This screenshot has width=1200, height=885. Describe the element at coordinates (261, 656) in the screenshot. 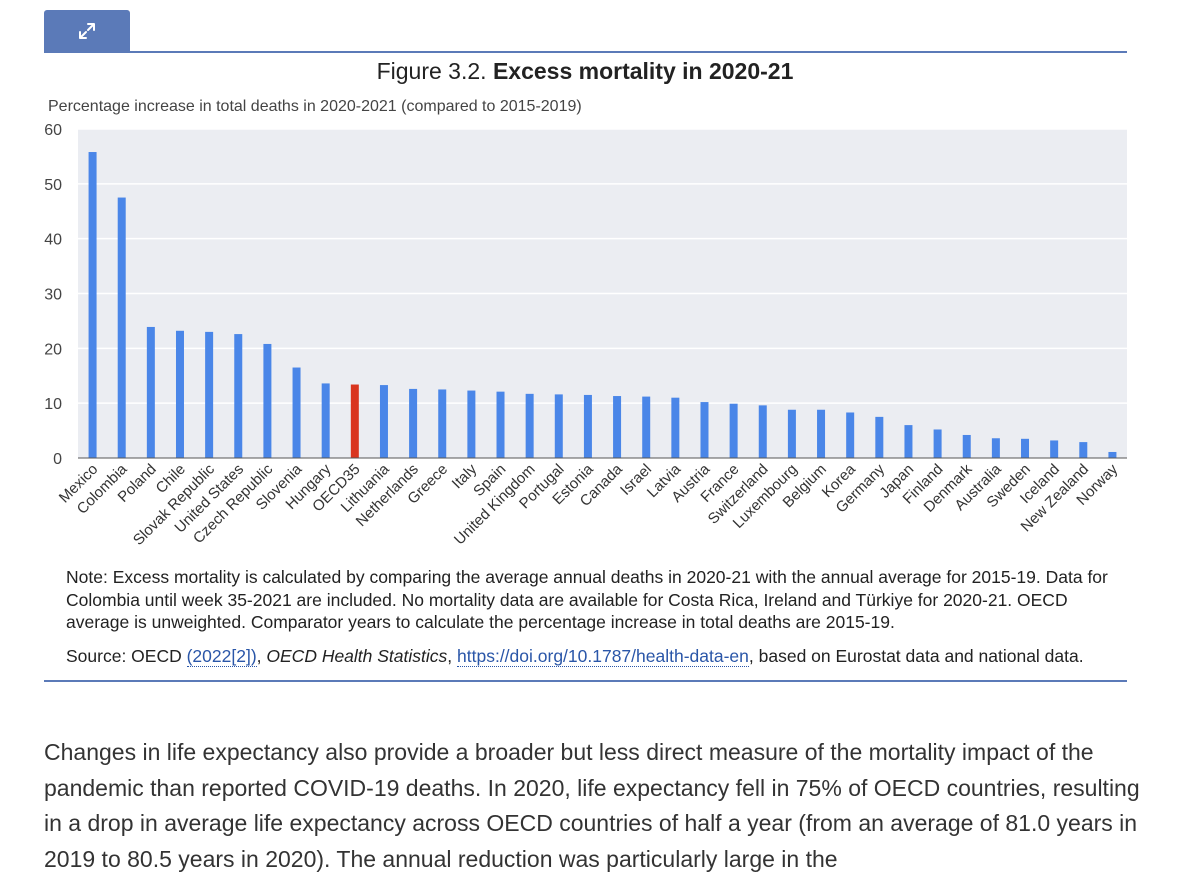

I see `source-sep: ,` at that location.